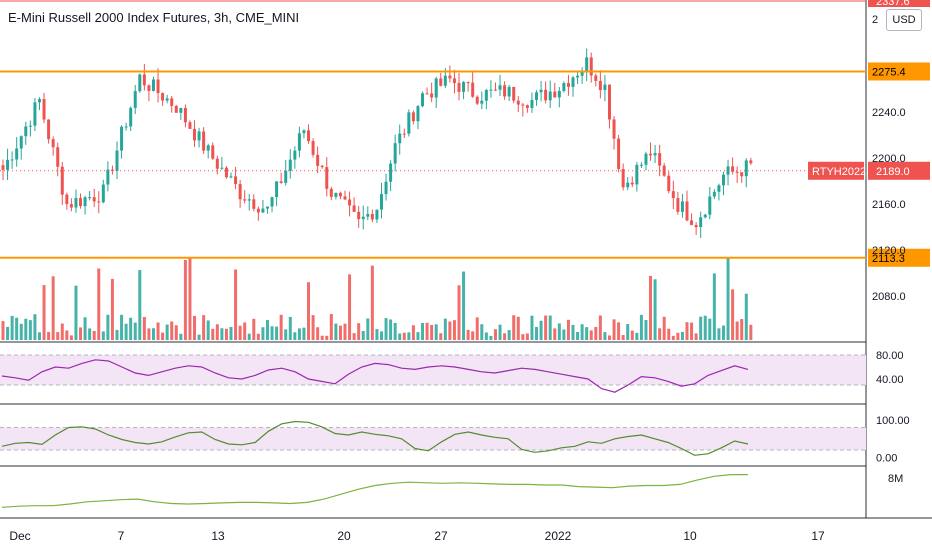 Image resolution: width=932 pixels, height=555 pixels. What do you see at coordinates (374, 491) in the screenshot?
I see `volume-ma-line` at bounding box center [374, 491].